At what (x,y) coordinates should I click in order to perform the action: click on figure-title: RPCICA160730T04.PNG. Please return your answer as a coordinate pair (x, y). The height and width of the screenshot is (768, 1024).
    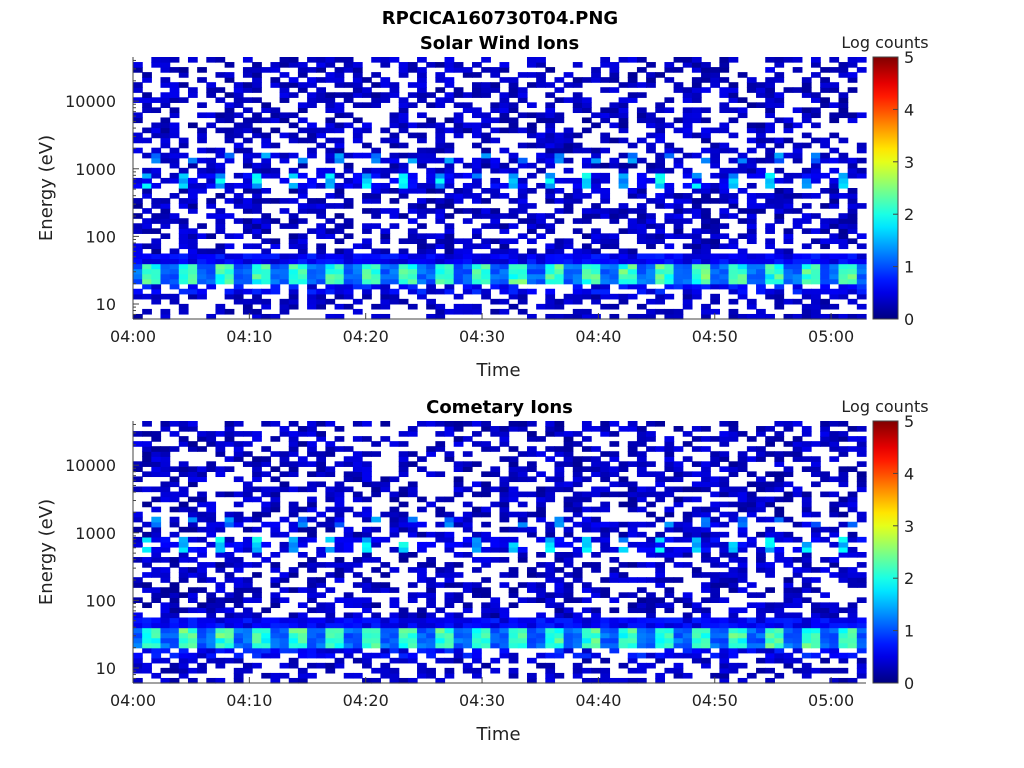
    Looking at the image, I should click on (500, 18).